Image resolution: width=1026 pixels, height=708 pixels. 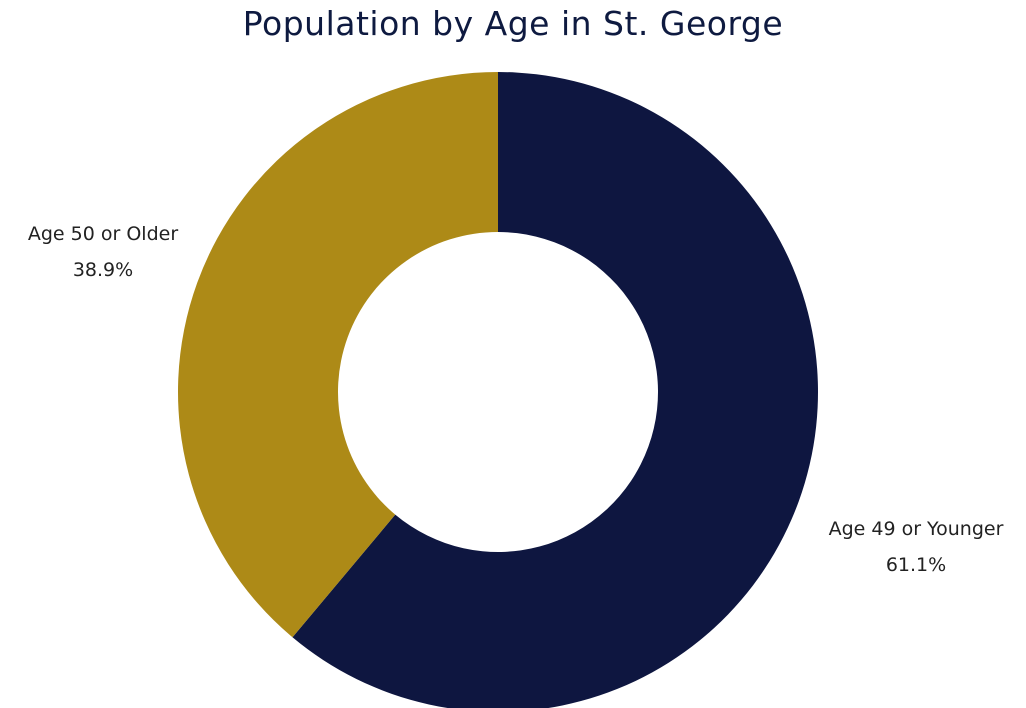 What do you see at coordinates (513, 23) in the screenshot?
I see `chart-title: Population by Age in St. George` at bounding box center [513, 23].